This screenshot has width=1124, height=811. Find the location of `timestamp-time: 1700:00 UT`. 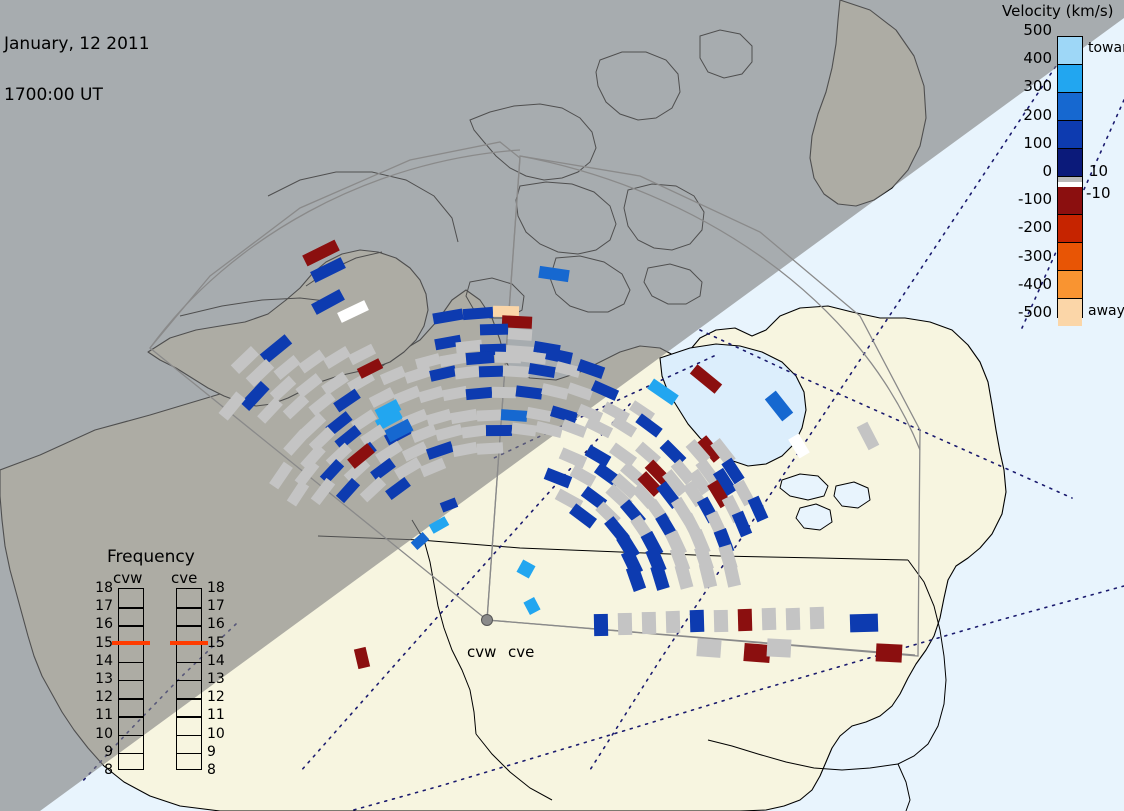

timestamp-time: 1700:00 UT is located at coordinates (53, 95).